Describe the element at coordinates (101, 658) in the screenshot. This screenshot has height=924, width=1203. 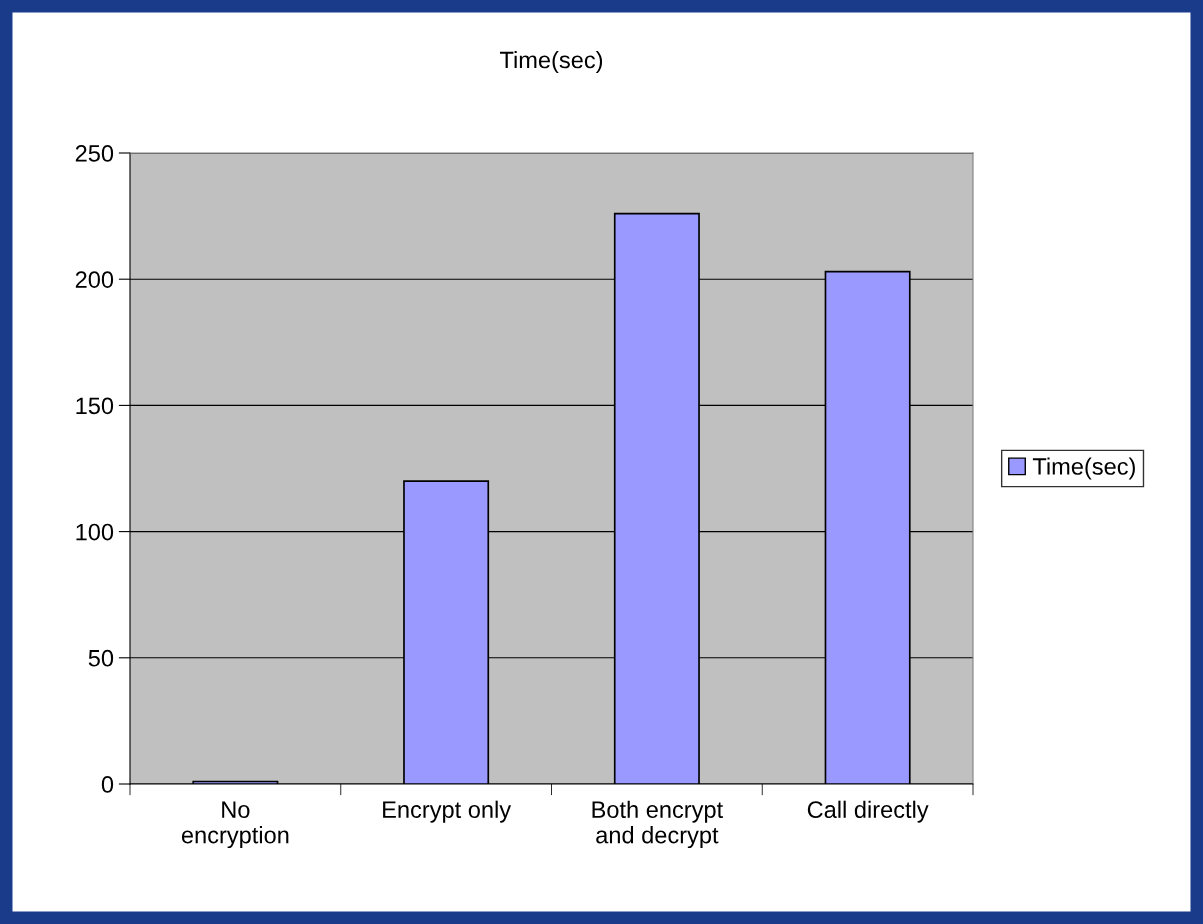
I see `y-tick-label: 50` at that location.